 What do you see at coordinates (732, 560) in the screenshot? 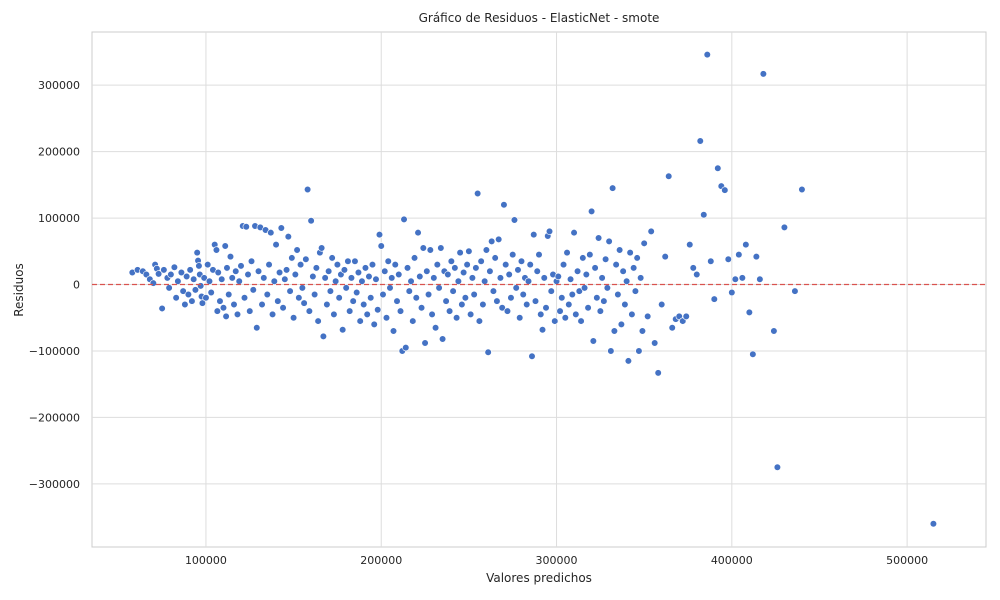
I see `x-tick-label: 400000` at bounding box center [732, 560].